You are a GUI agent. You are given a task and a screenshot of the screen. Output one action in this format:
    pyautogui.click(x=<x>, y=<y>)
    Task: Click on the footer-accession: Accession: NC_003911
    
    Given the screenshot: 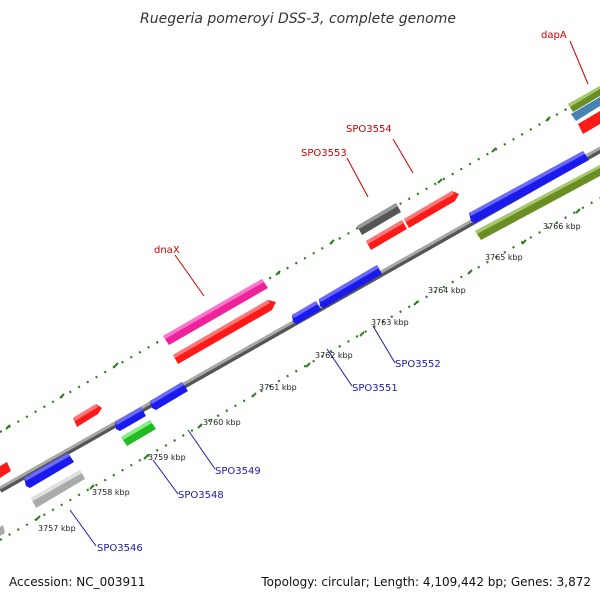 What is the action you would take?
    pyautogui.click(x=77, y=582)
    